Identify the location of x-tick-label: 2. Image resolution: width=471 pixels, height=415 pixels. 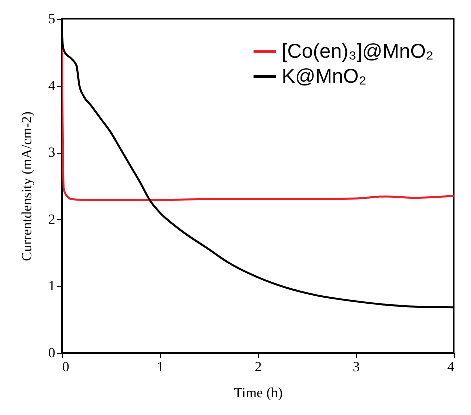
(258, 368).